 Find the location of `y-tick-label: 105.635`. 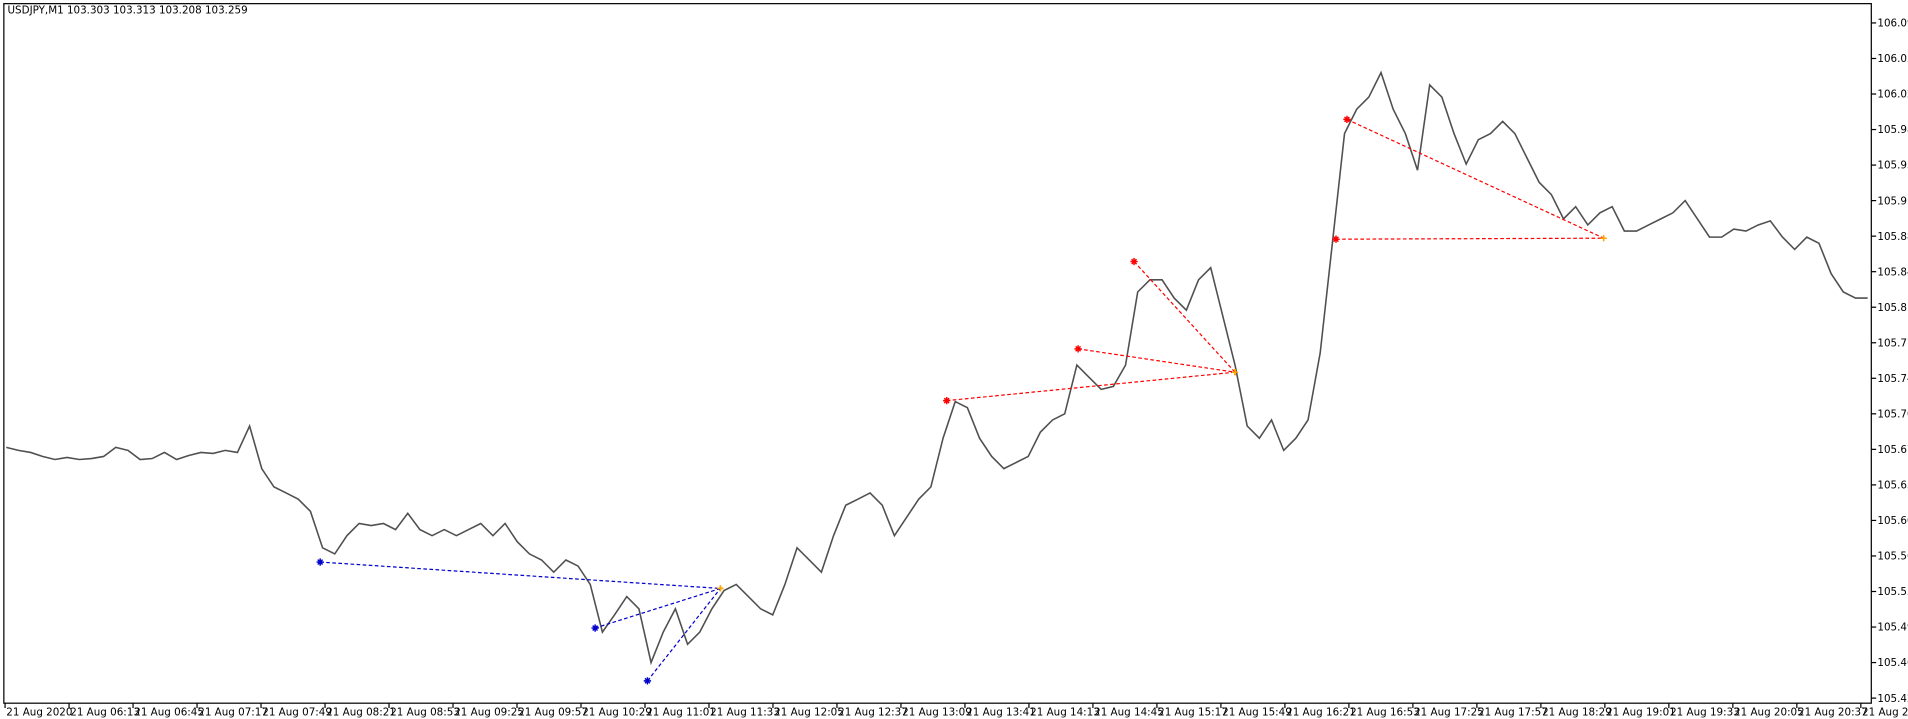

y-tick-label: 105.635 is located at coordinates (1892, 486).